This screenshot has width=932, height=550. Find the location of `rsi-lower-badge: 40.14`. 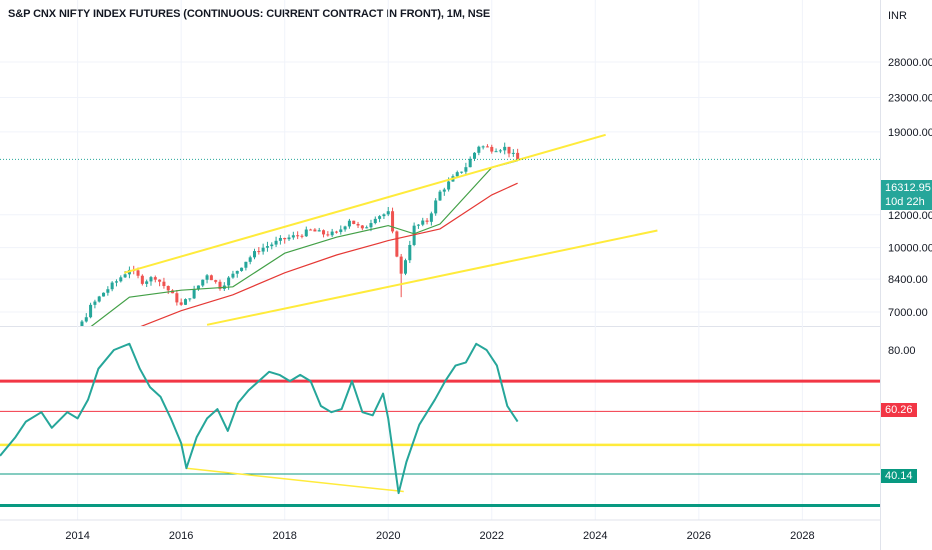

rsi-lower-badge: 40.14 is located at coordinates (899, 476).